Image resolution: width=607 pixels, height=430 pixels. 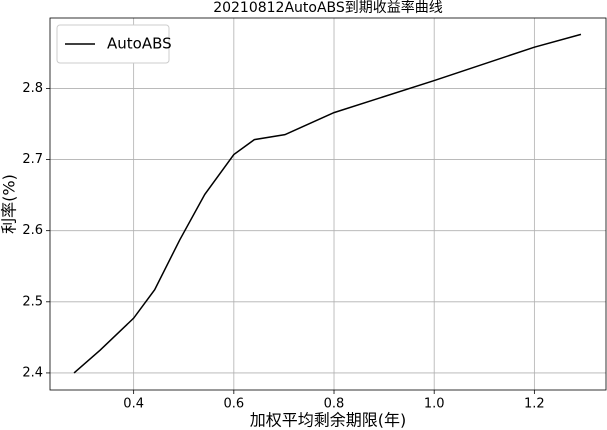 What do you see at coordinates (233, 404) in the screenshot?
I see `x-tick-label: 0.6` at bounding box center [233, 404].